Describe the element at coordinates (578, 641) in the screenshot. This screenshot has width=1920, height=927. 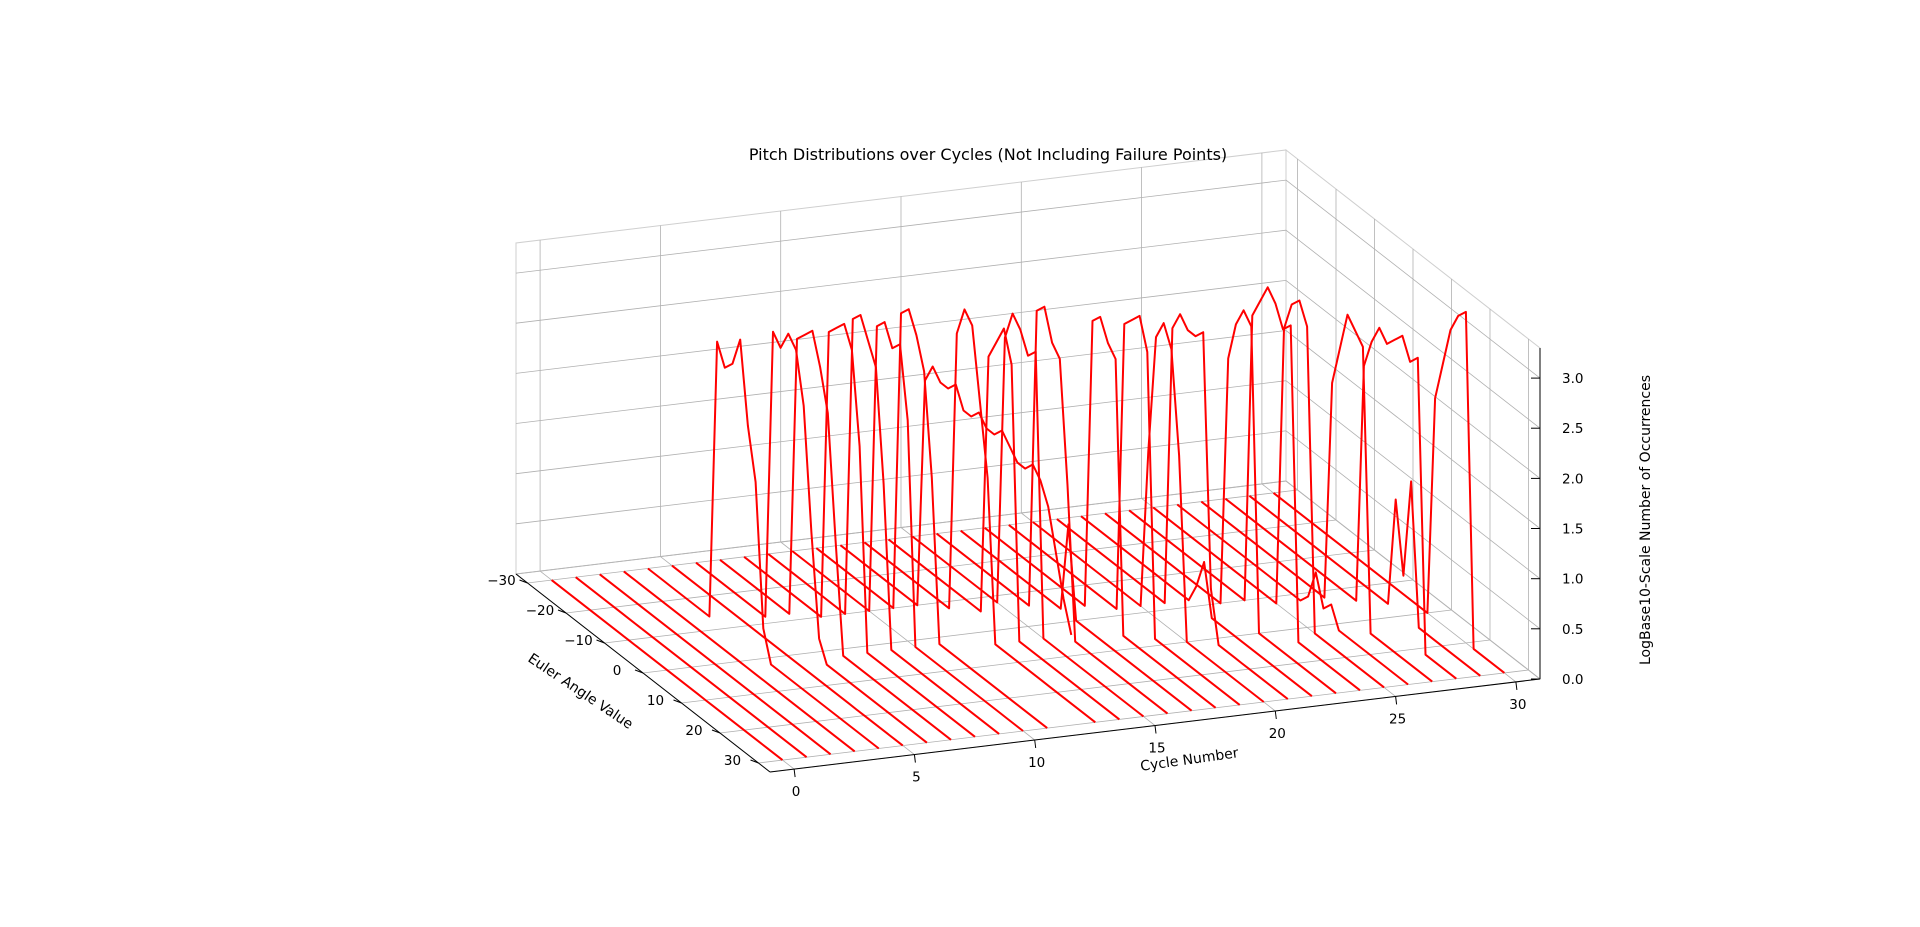
I see `x-tick-label: −10` at that location.